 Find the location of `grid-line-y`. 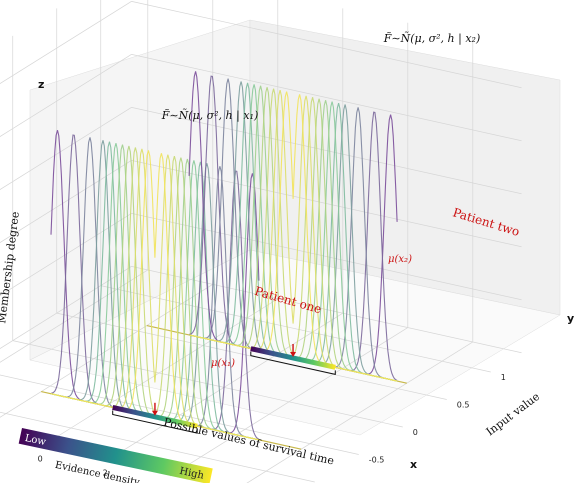

grid-line-y is located at coordinates (157, 447).